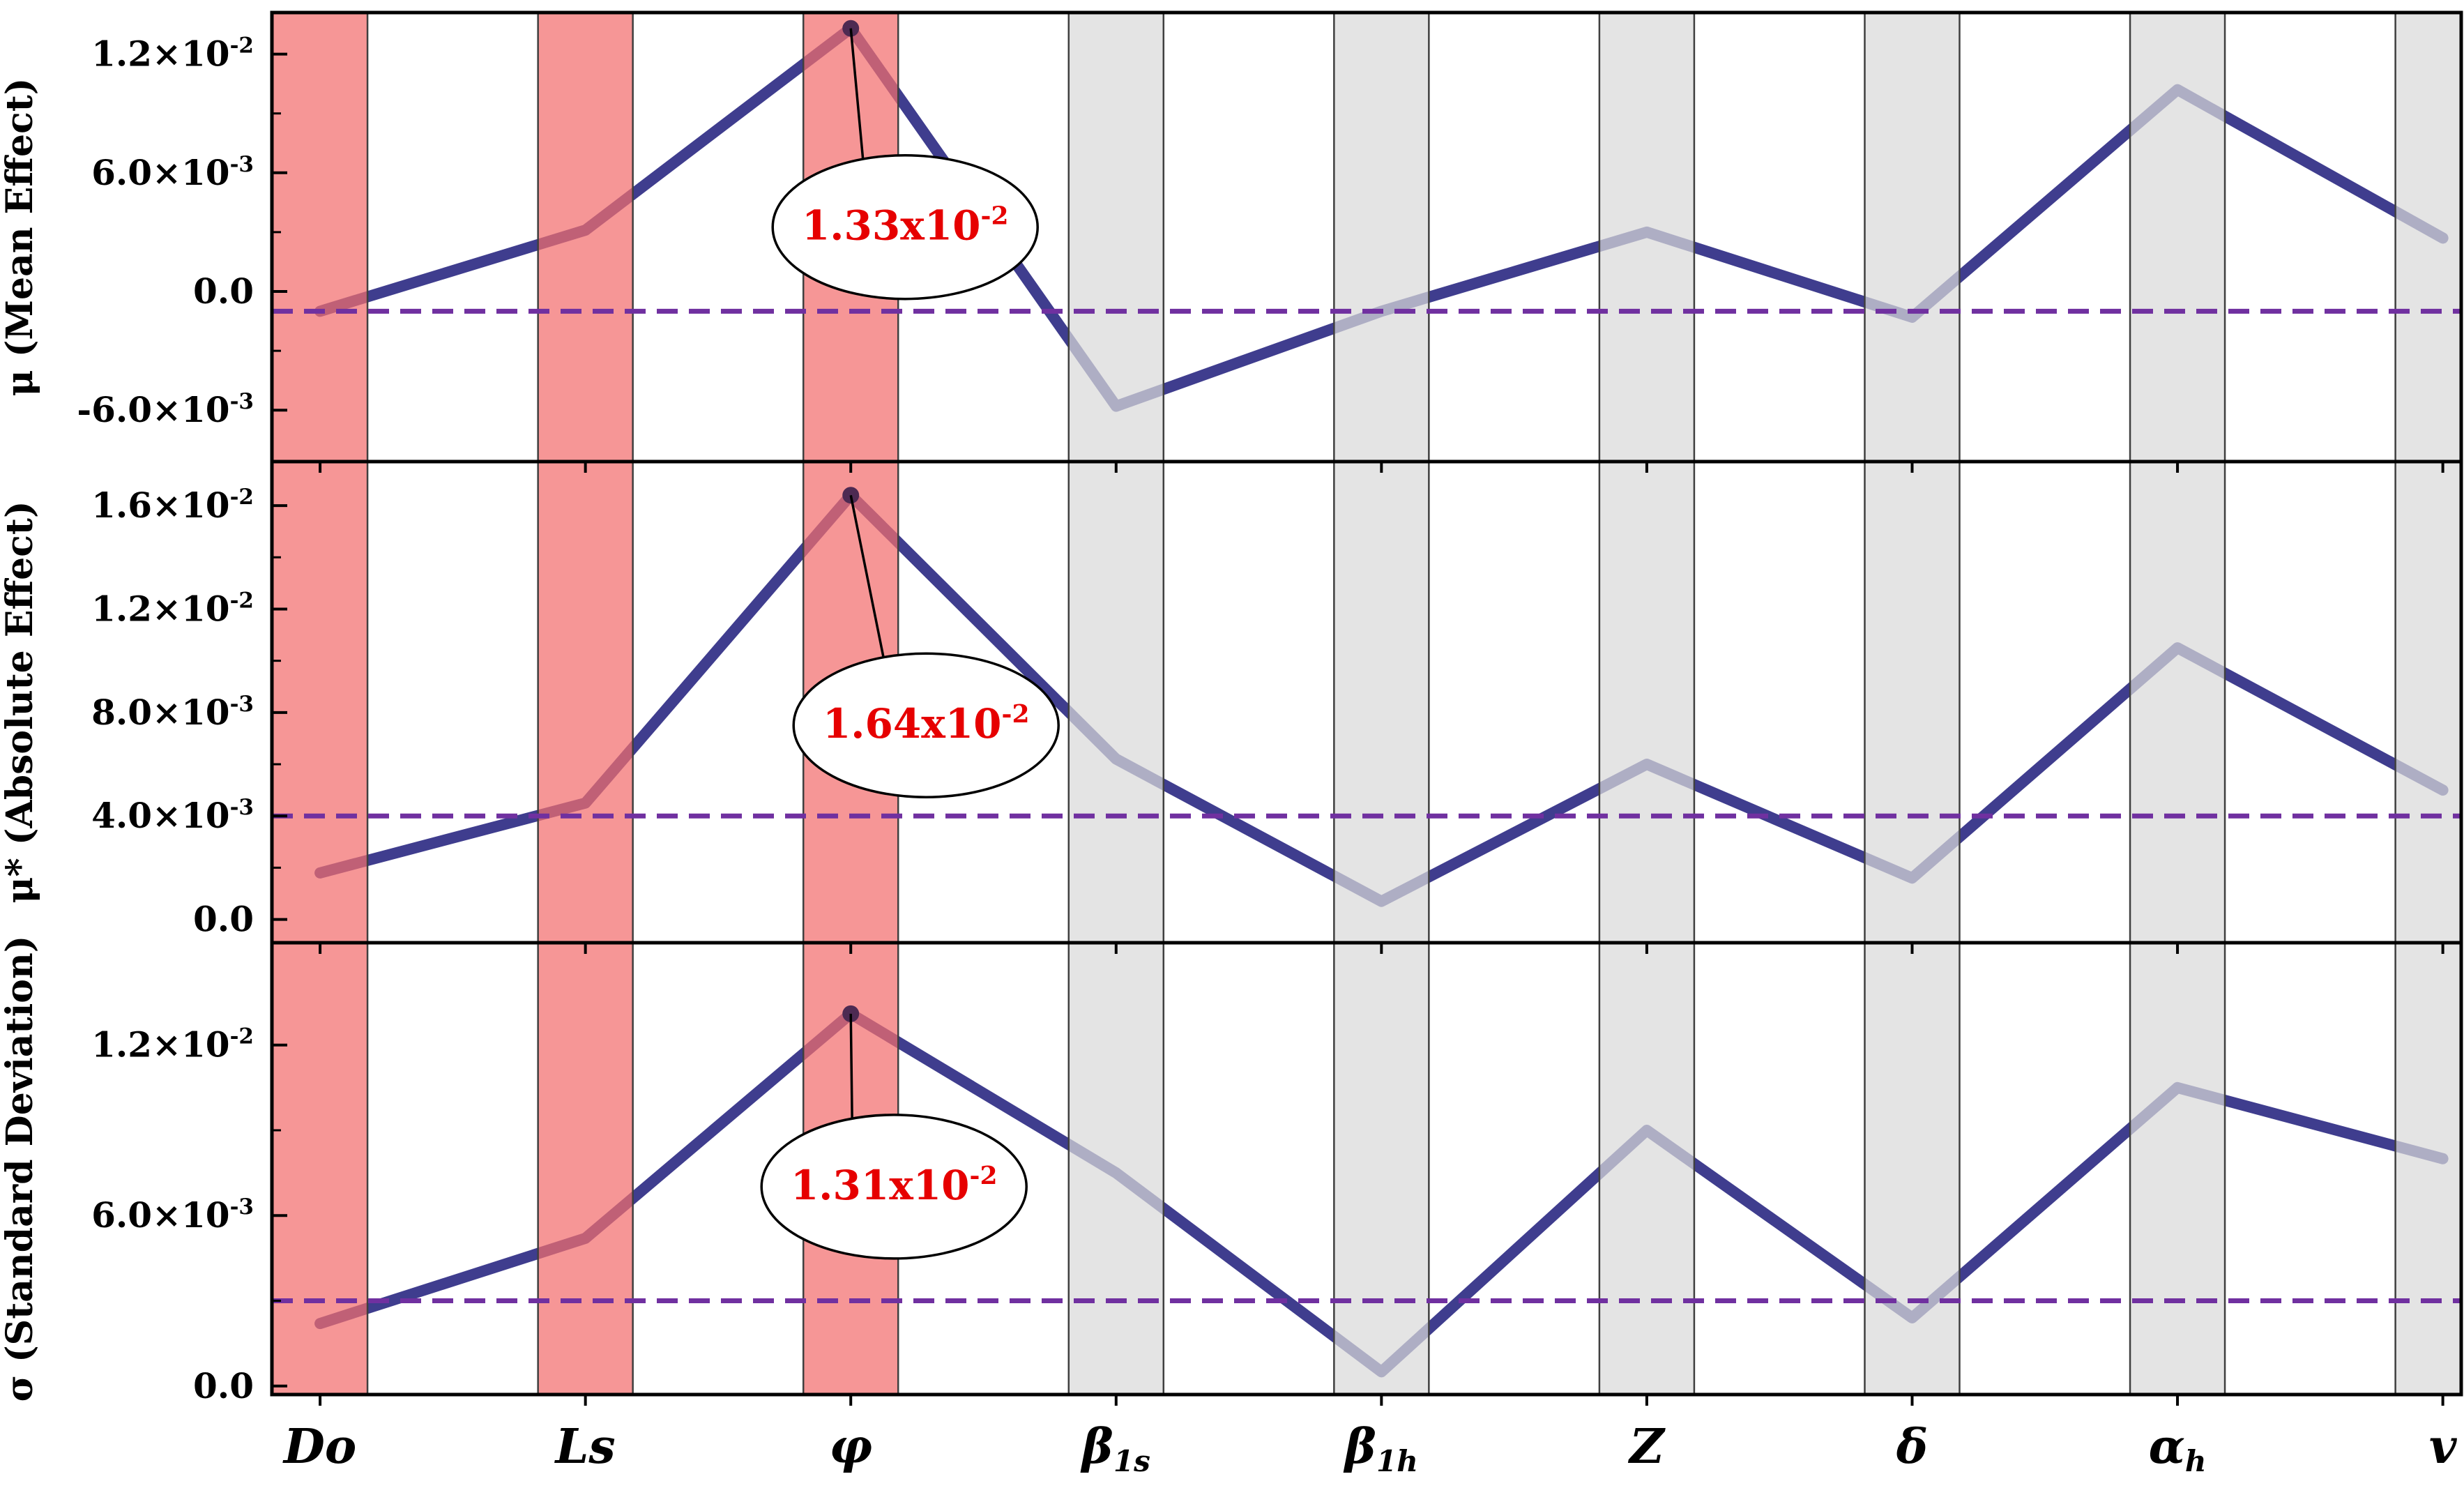 This screenshot has height=1511, width=2464. I want to click on y-axis-title-1: μ* (Absolute Effect), so click(20, 702).